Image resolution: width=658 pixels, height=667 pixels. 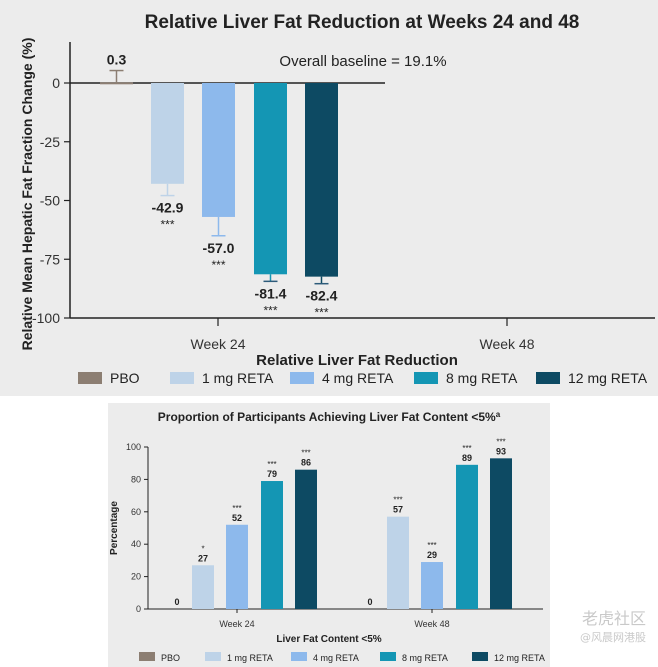 I want to click on y-tick-label: 40, so click(x=136, y=544).